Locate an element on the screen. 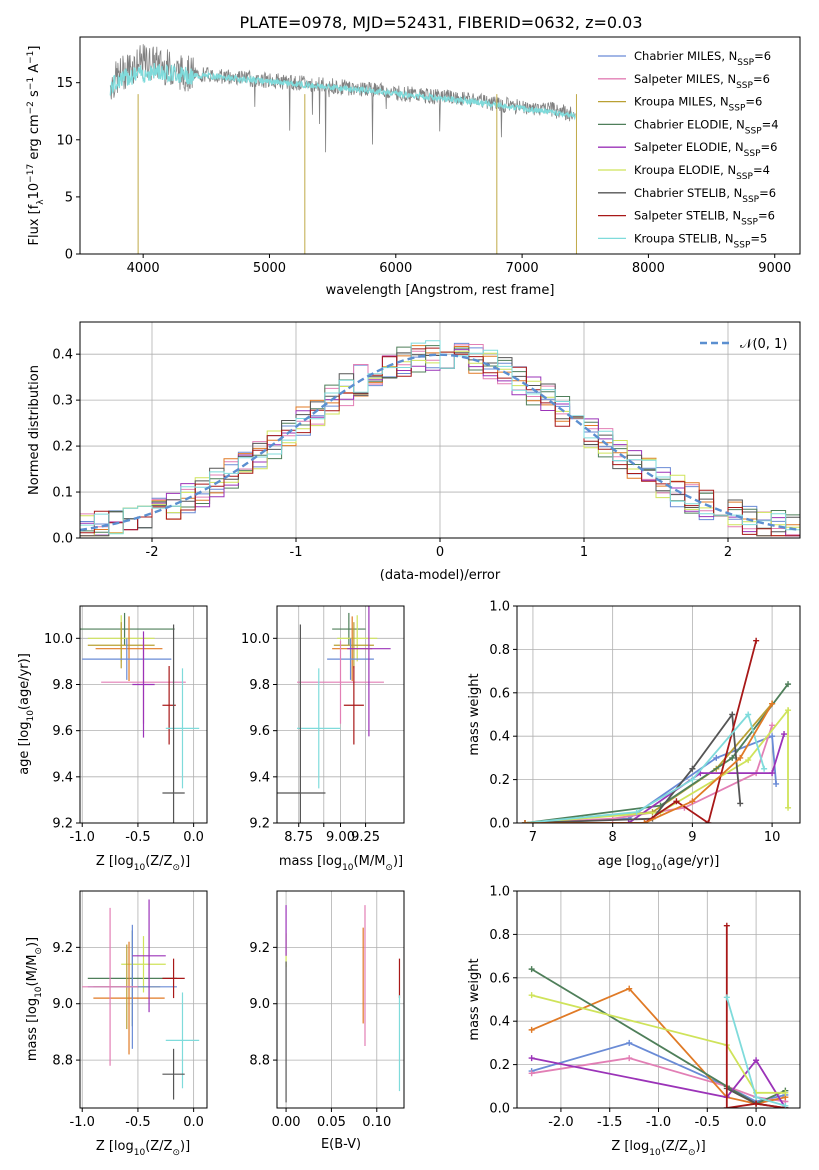  x-tick-label-part: 8 is located at coordinates (613, 837).